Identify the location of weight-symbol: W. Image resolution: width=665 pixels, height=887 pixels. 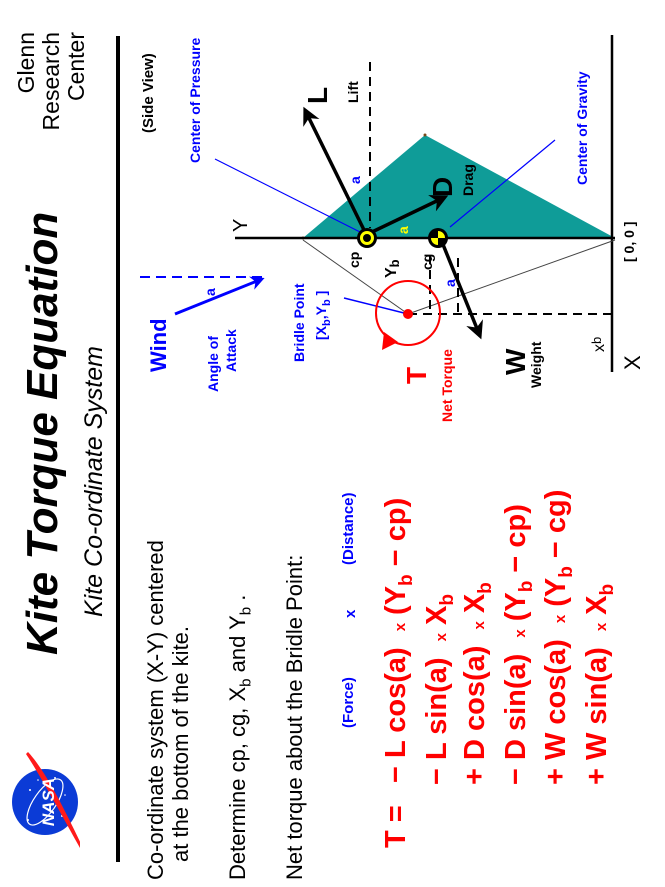
(515, 361).